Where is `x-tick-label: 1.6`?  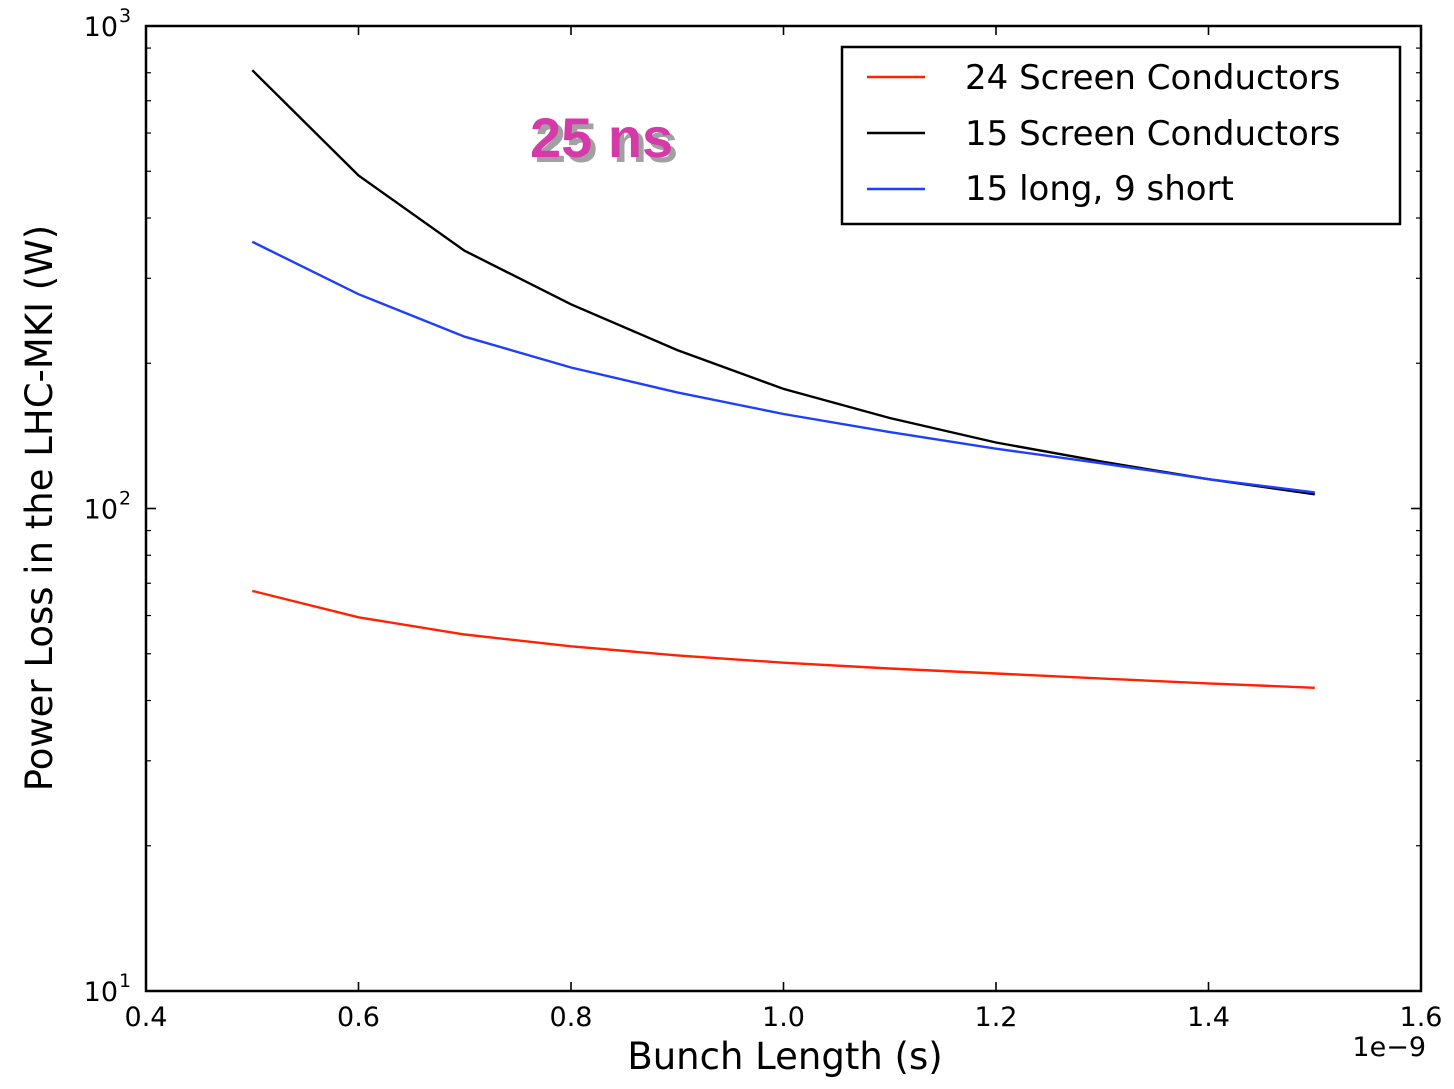
x-tick-label: 1.6 is located at coordinates (1421, 1017).